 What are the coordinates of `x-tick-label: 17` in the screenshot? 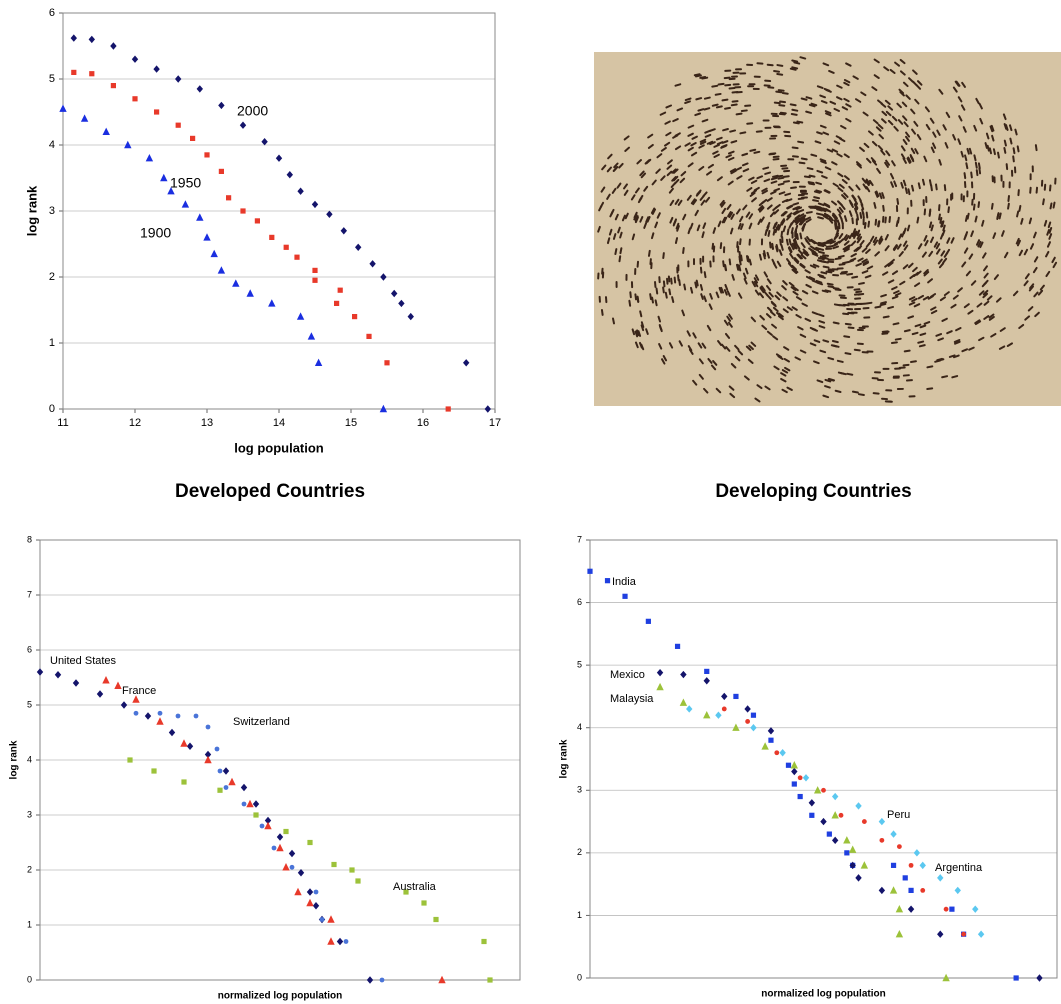 It's located at (495, 423).